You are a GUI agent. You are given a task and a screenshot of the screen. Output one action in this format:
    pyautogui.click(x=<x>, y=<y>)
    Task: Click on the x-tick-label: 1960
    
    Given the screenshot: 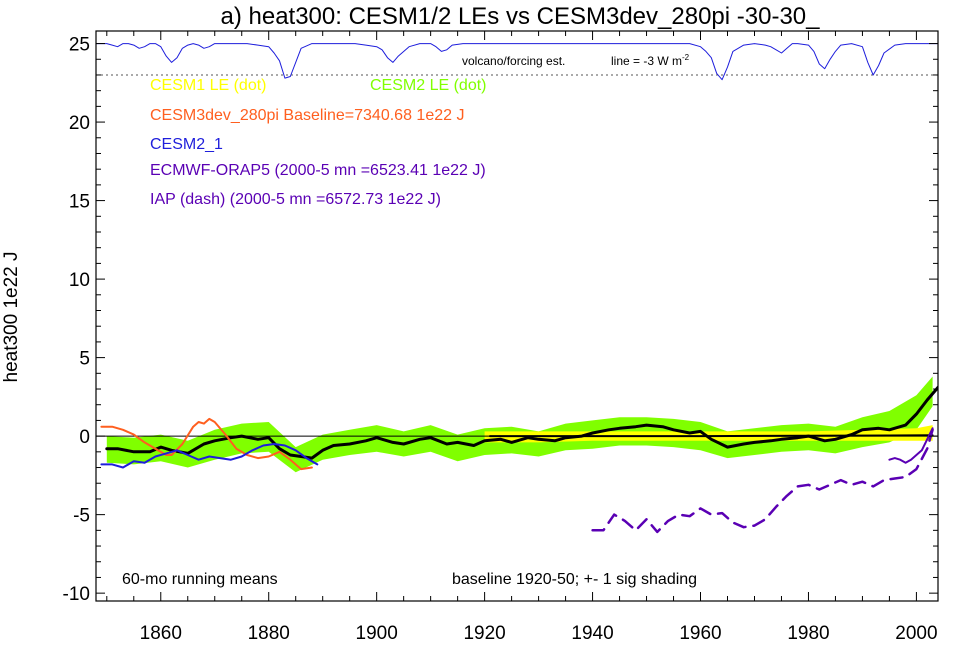 What is the action you would take?
    pyautogui.click(x=700, y=632)
    